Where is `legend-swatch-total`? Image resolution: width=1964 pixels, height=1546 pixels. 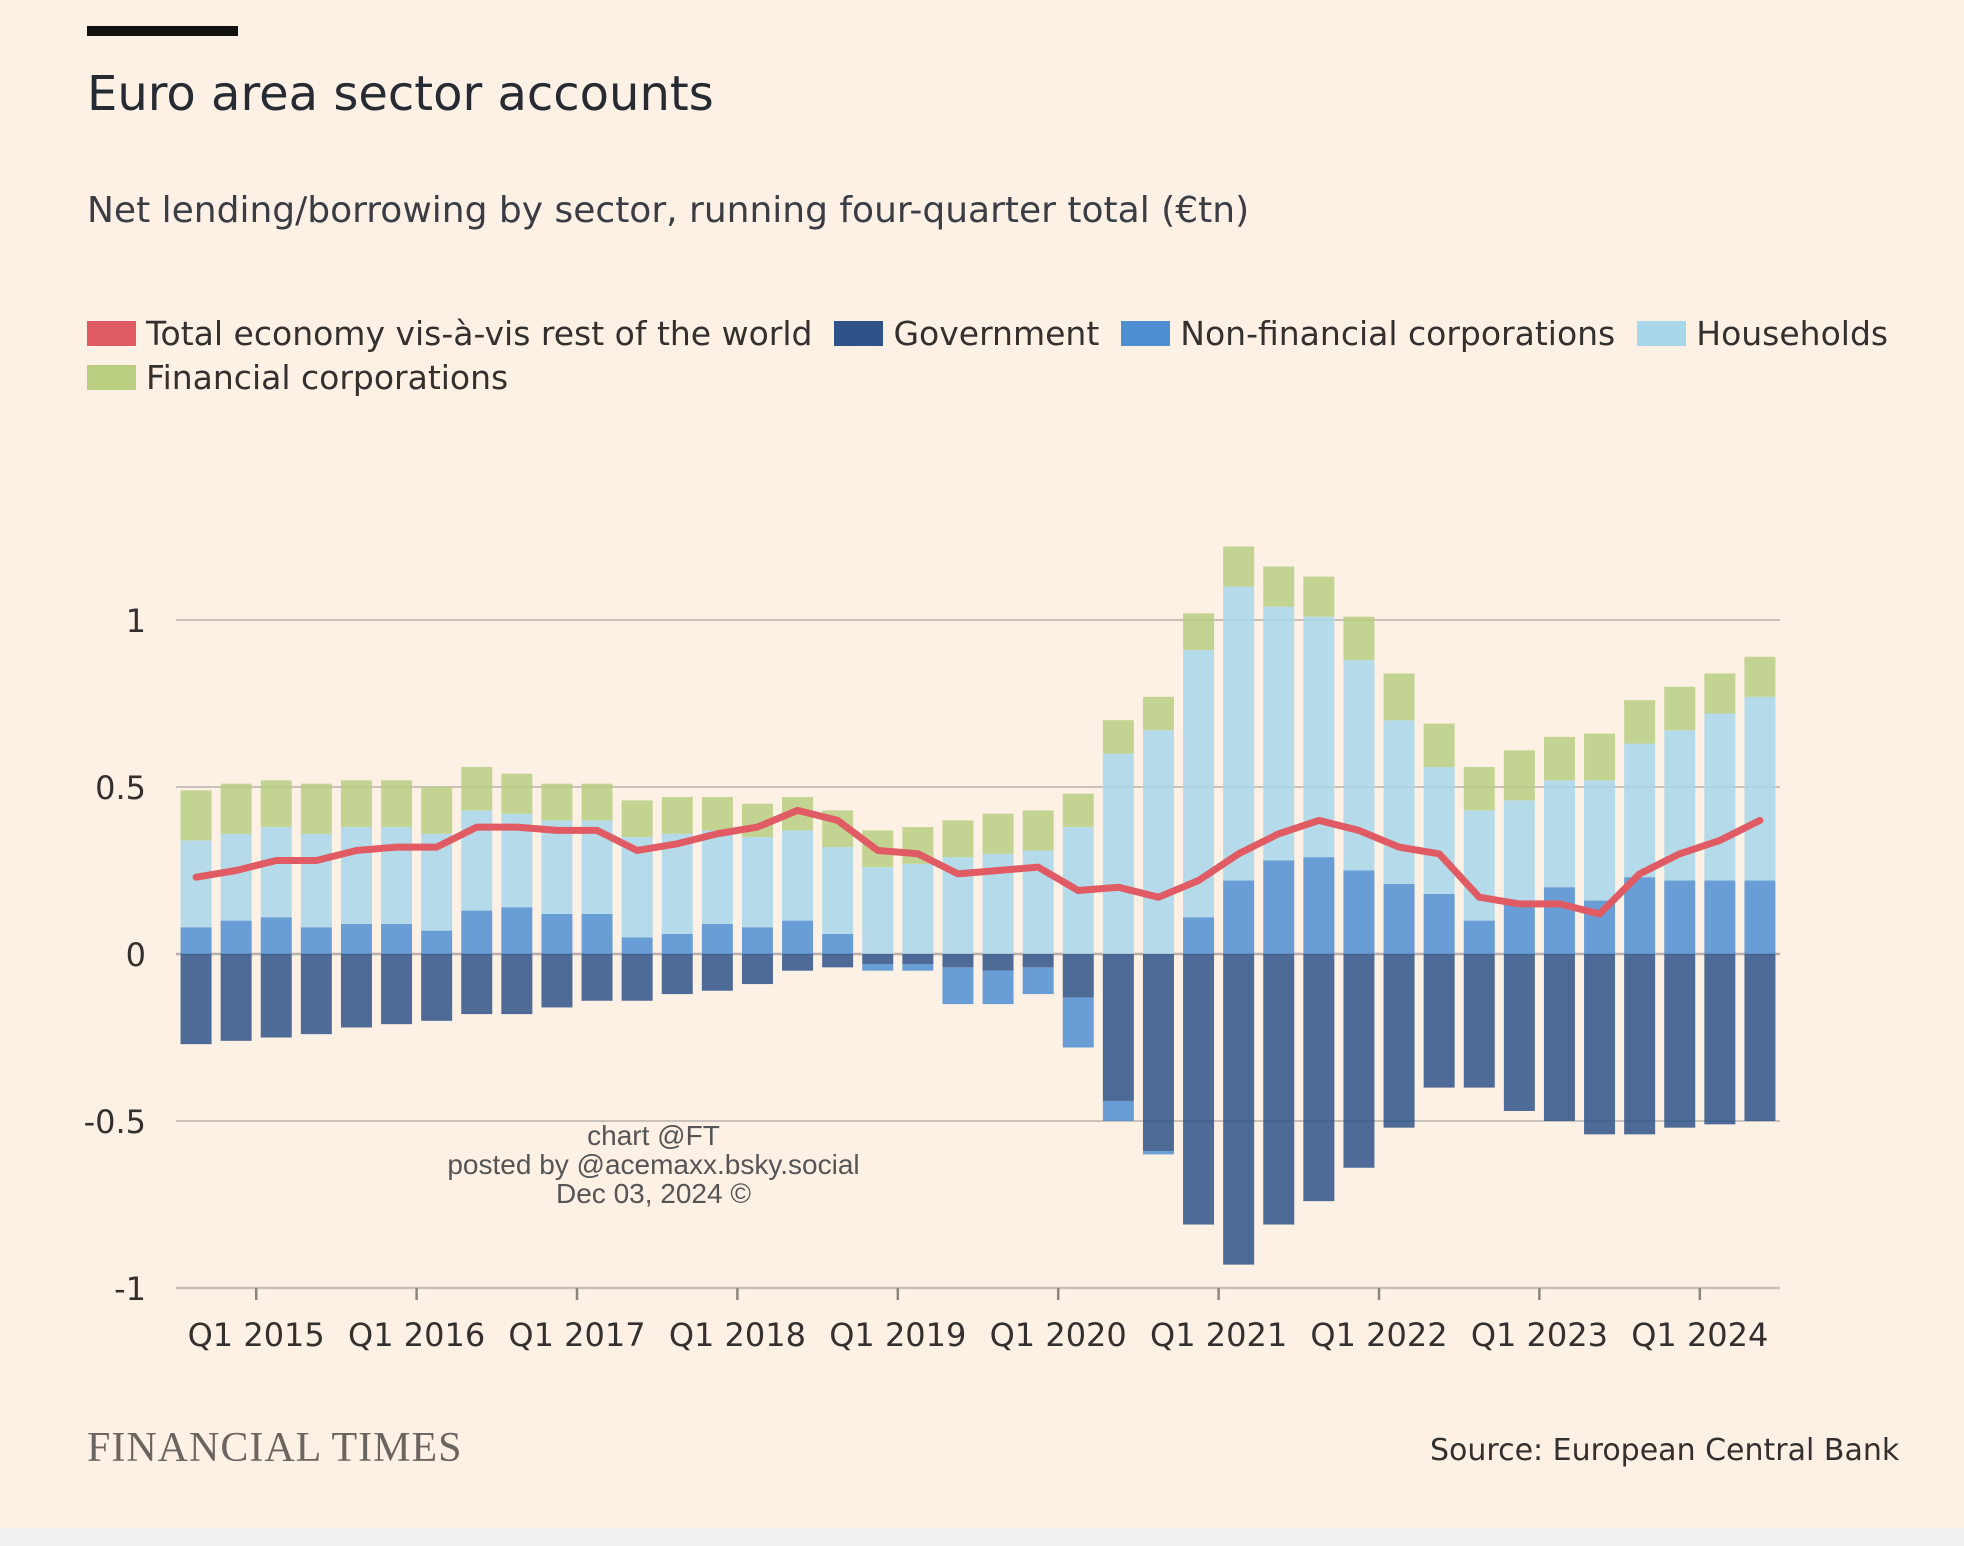 legend-swatch-total is located at coordinates (111, 333).